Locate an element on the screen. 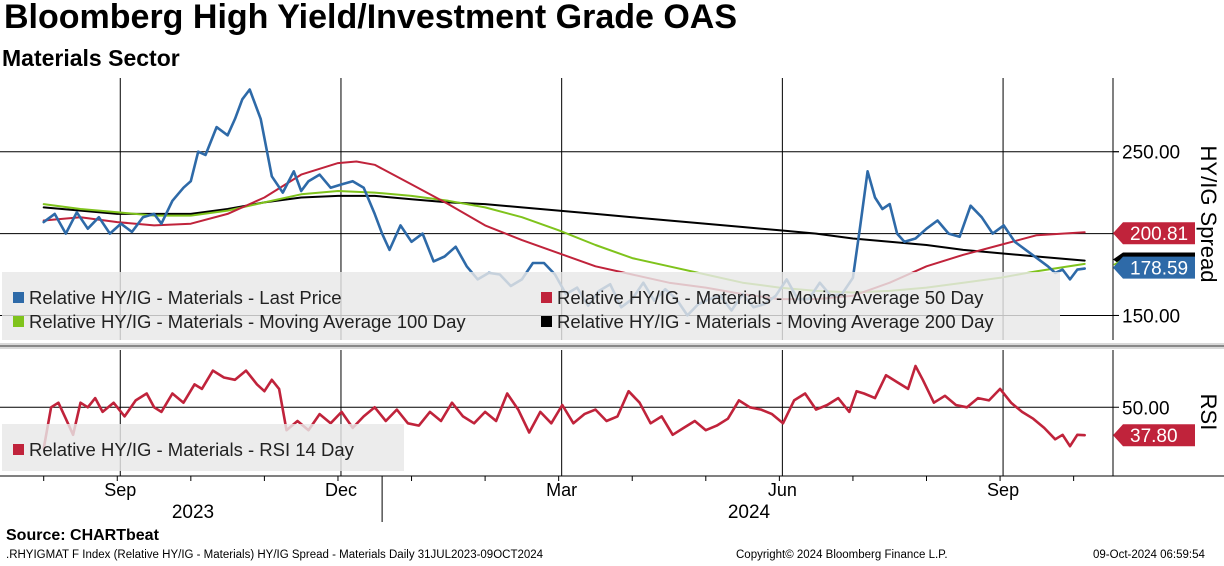 This screenshot has height=566, width=1224. legend-box-rsi is located at coordinates (203, 447).